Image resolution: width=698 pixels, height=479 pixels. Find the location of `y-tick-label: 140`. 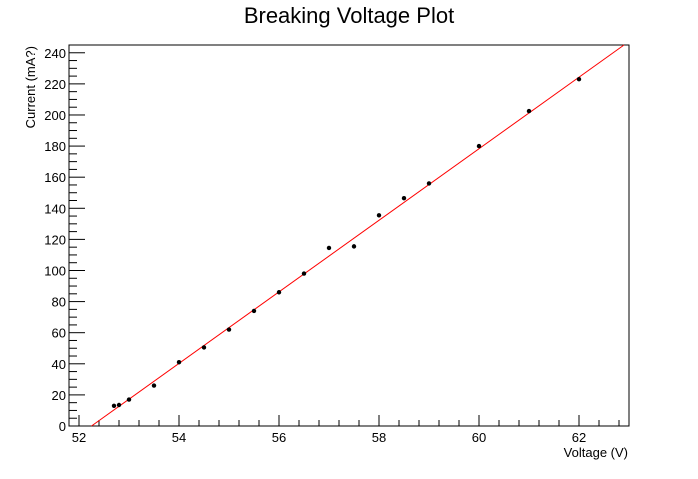

y-tick-label: 140 is located at coordinates (55, 208).